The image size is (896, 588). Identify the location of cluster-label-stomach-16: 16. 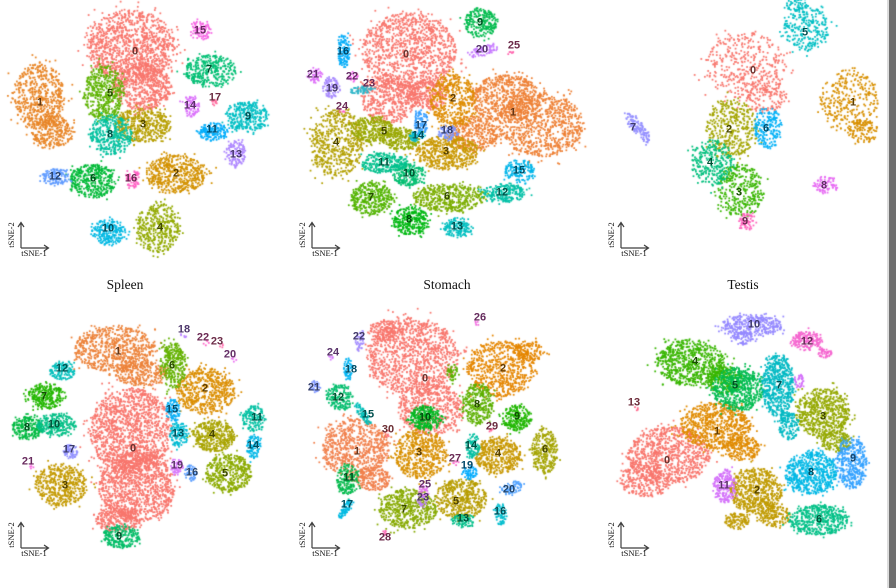
(500, 511).